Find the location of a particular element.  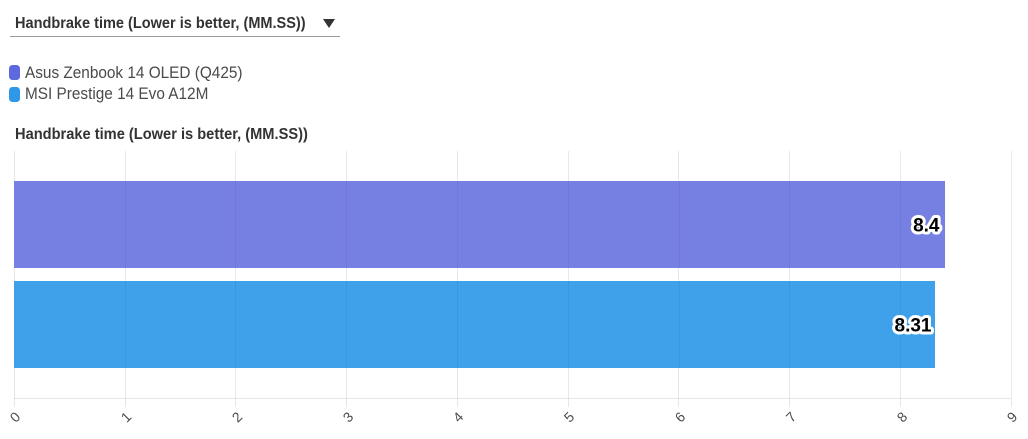

svg-text: 8.31 is located at coordinates (913, 326).